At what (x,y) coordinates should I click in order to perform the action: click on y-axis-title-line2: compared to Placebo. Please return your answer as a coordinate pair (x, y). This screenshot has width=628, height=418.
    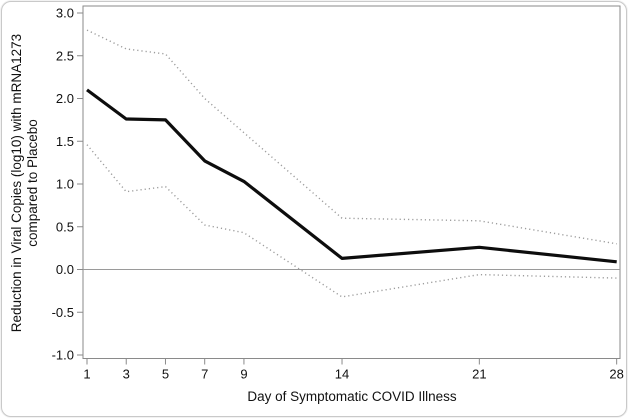
    Looking at the image, I should click on (32, 183).